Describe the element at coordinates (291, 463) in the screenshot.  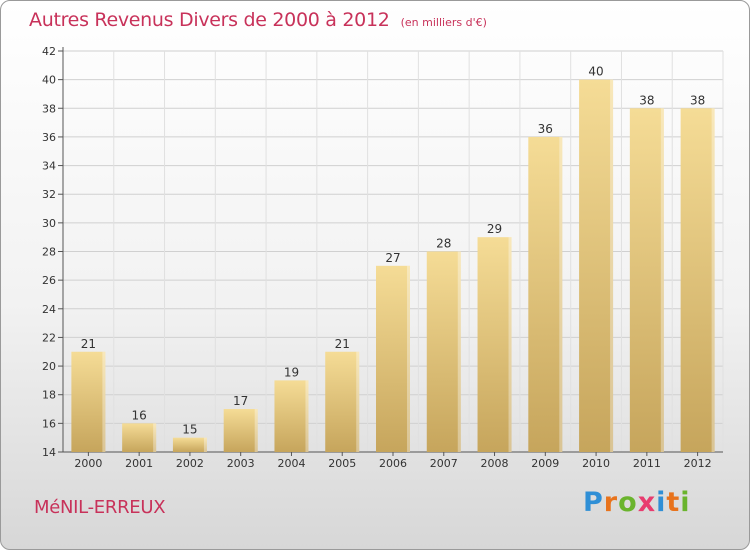
I see `x-tick-label: 2004` at that location.